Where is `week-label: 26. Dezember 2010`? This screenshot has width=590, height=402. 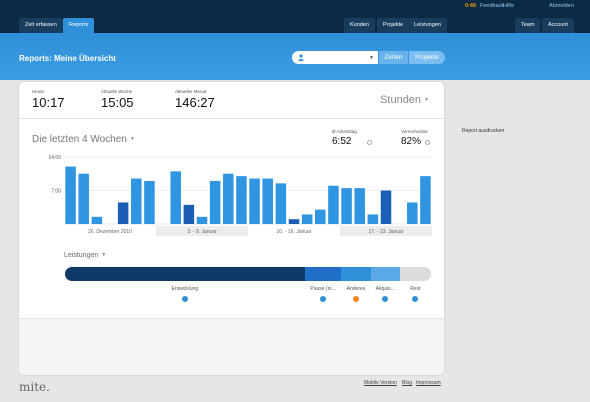 week-label: 26. Dezember 2010 is located at coordinates (110, 232).